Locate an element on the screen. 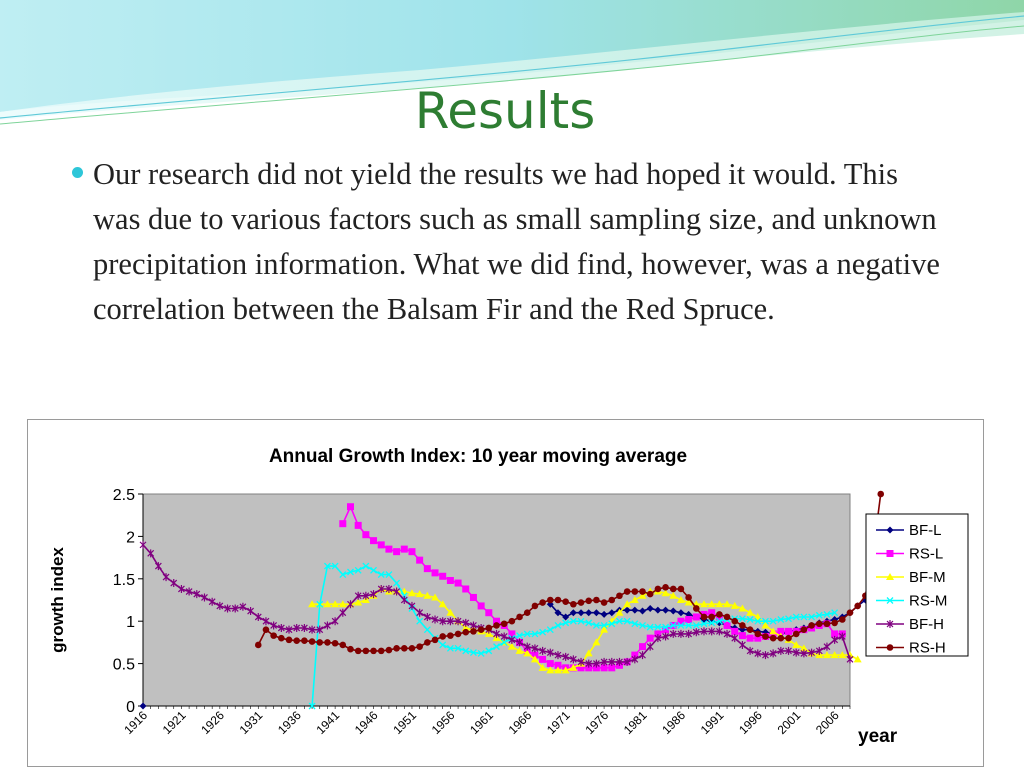 This screenshot has width=1024, height=768. legend-label: RS-H is located at coordinates (927, 648).